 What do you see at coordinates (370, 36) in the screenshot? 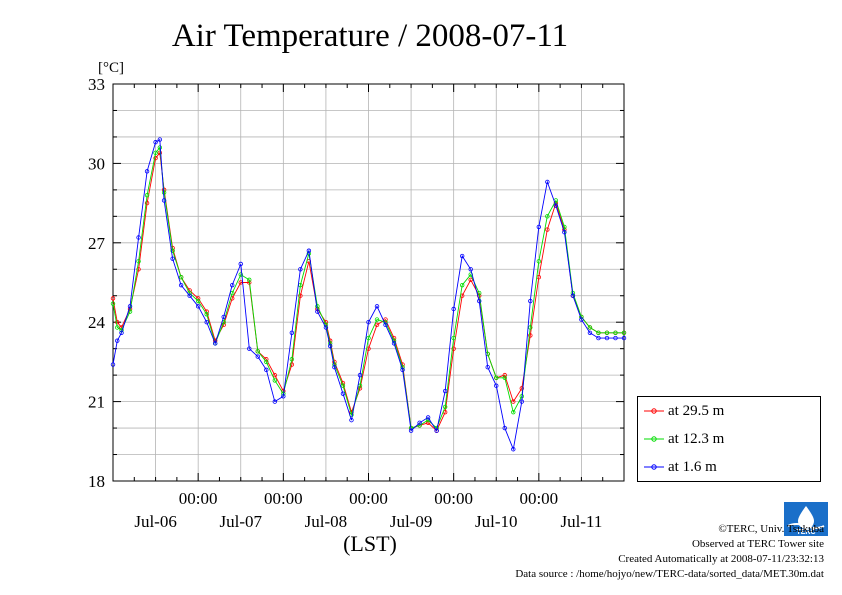
I see `chart-title: Air Temperature / 2008-07-11` at bounding box center [370, 36].